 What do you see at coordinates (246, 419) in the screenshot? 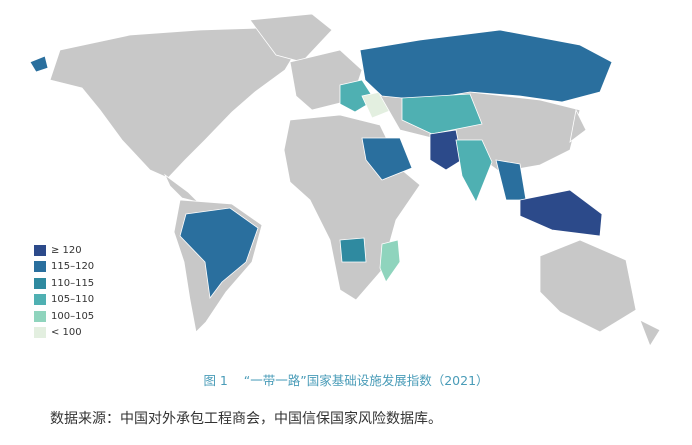
I see `data-source: 数据来源：中国对外承包工程商会，中国信保国家风险数据库。` at bounding box center [246, 419].